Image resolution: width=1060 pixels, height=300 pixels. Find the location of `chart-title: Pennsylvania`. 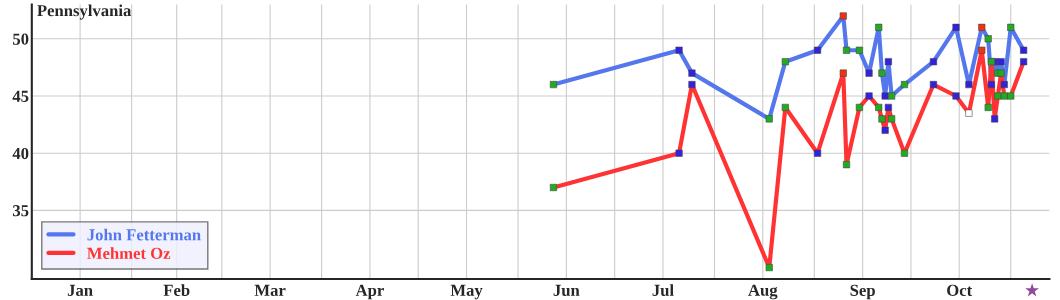

chart-title: Pennsylvania is located at coordinates (84, 12).